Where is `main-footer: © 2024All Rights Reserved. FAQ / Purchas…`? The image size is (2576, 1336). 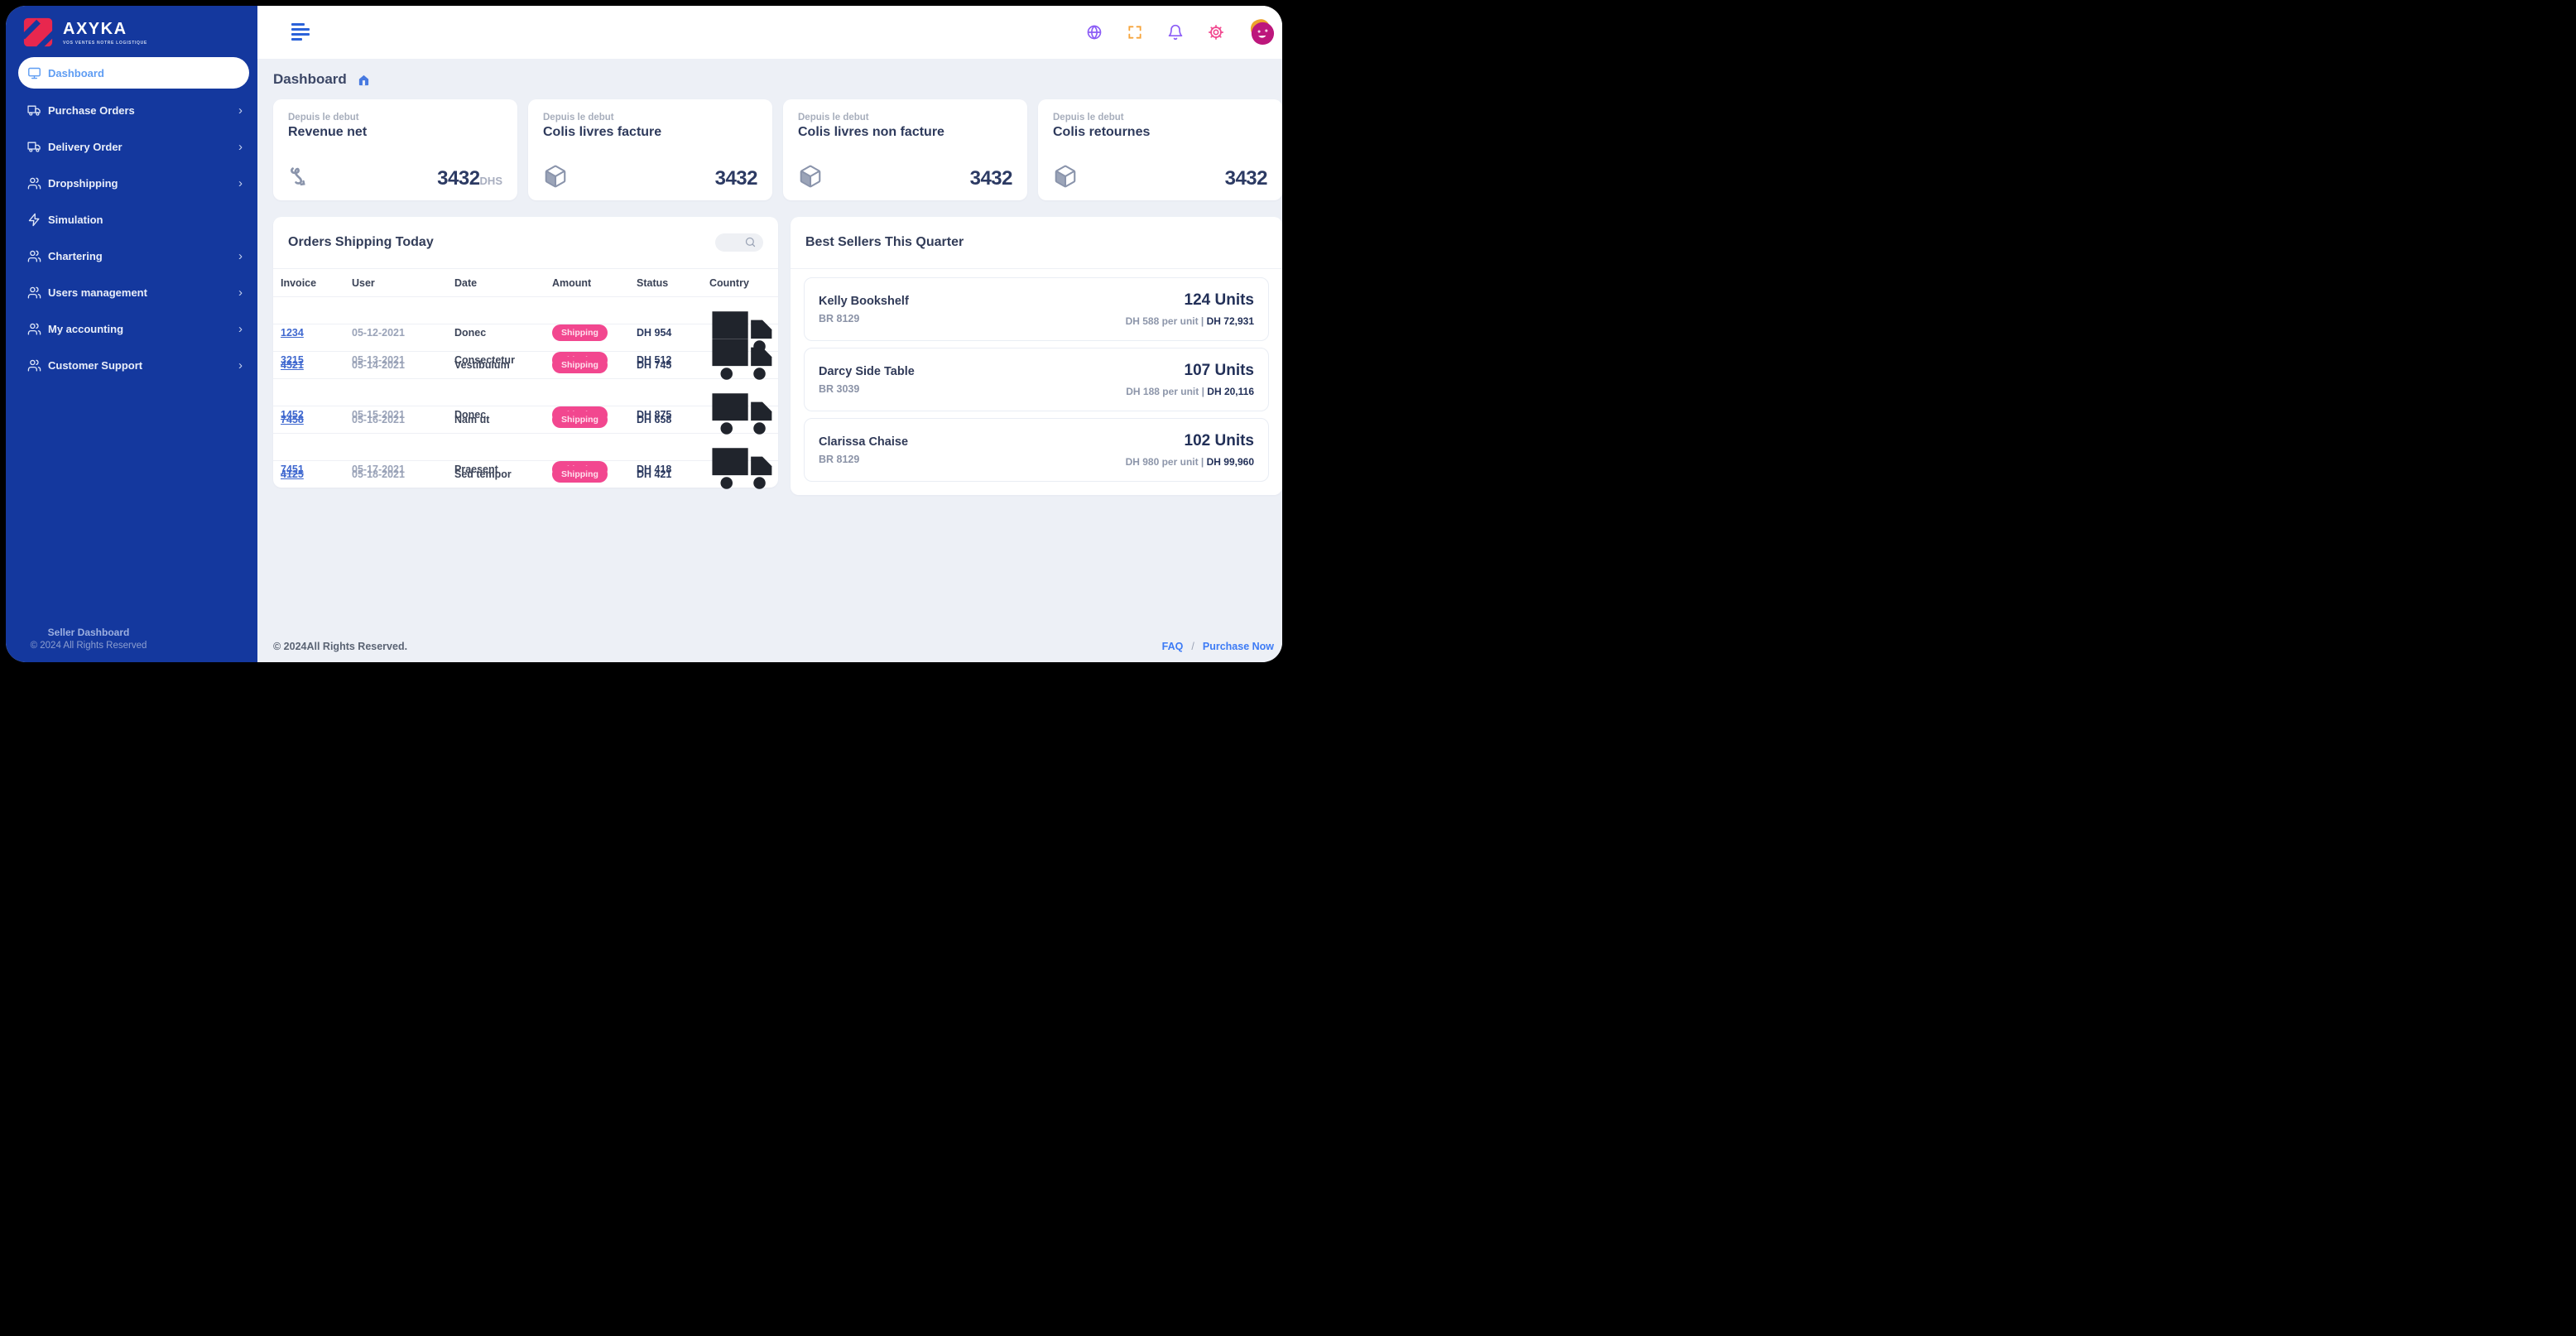 main-footer: © 2024All Rights Reserved. FAQ / Purchas… is located at coordinates (773, 646).